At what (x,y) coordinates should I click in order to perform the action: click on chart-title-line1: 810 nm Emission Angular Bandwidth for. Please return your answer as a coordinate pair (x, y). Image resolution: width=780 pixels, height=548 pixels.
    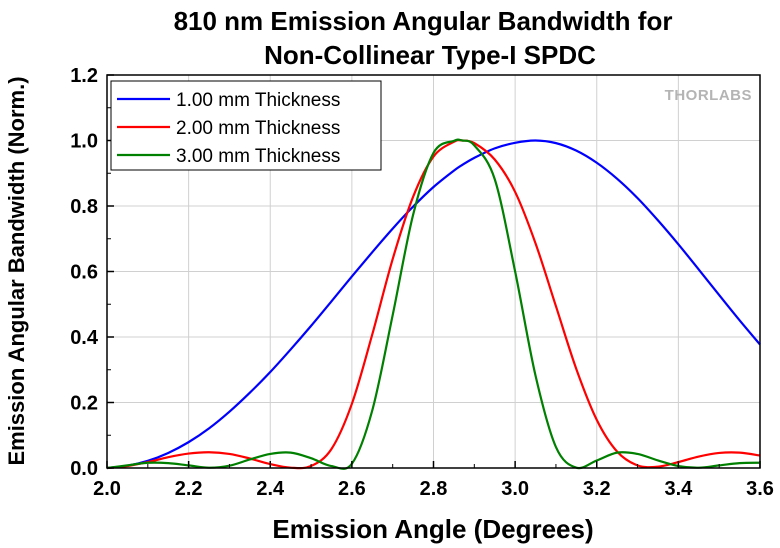
    Looking at the image, I should click on (423, 21).